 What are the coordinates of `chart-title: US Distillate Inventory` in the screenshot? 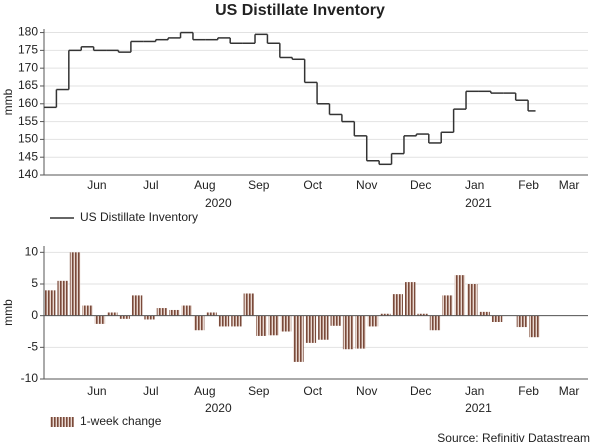 It's located at (300, 10).